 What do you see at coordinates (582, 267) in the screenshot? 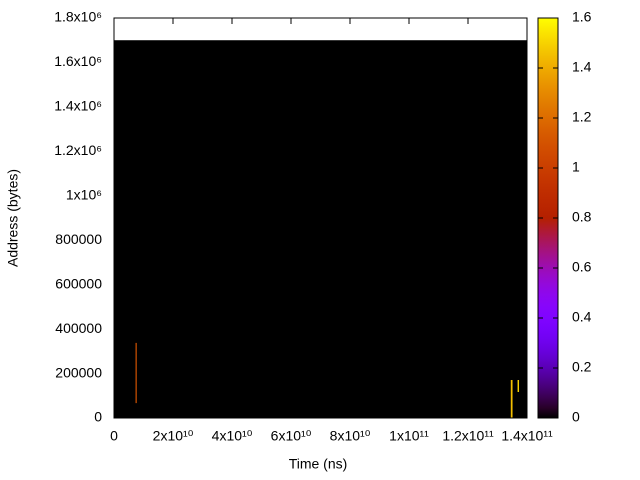
I see `colorbar-tick-label: 0.6` at bounding box center [582, 267].